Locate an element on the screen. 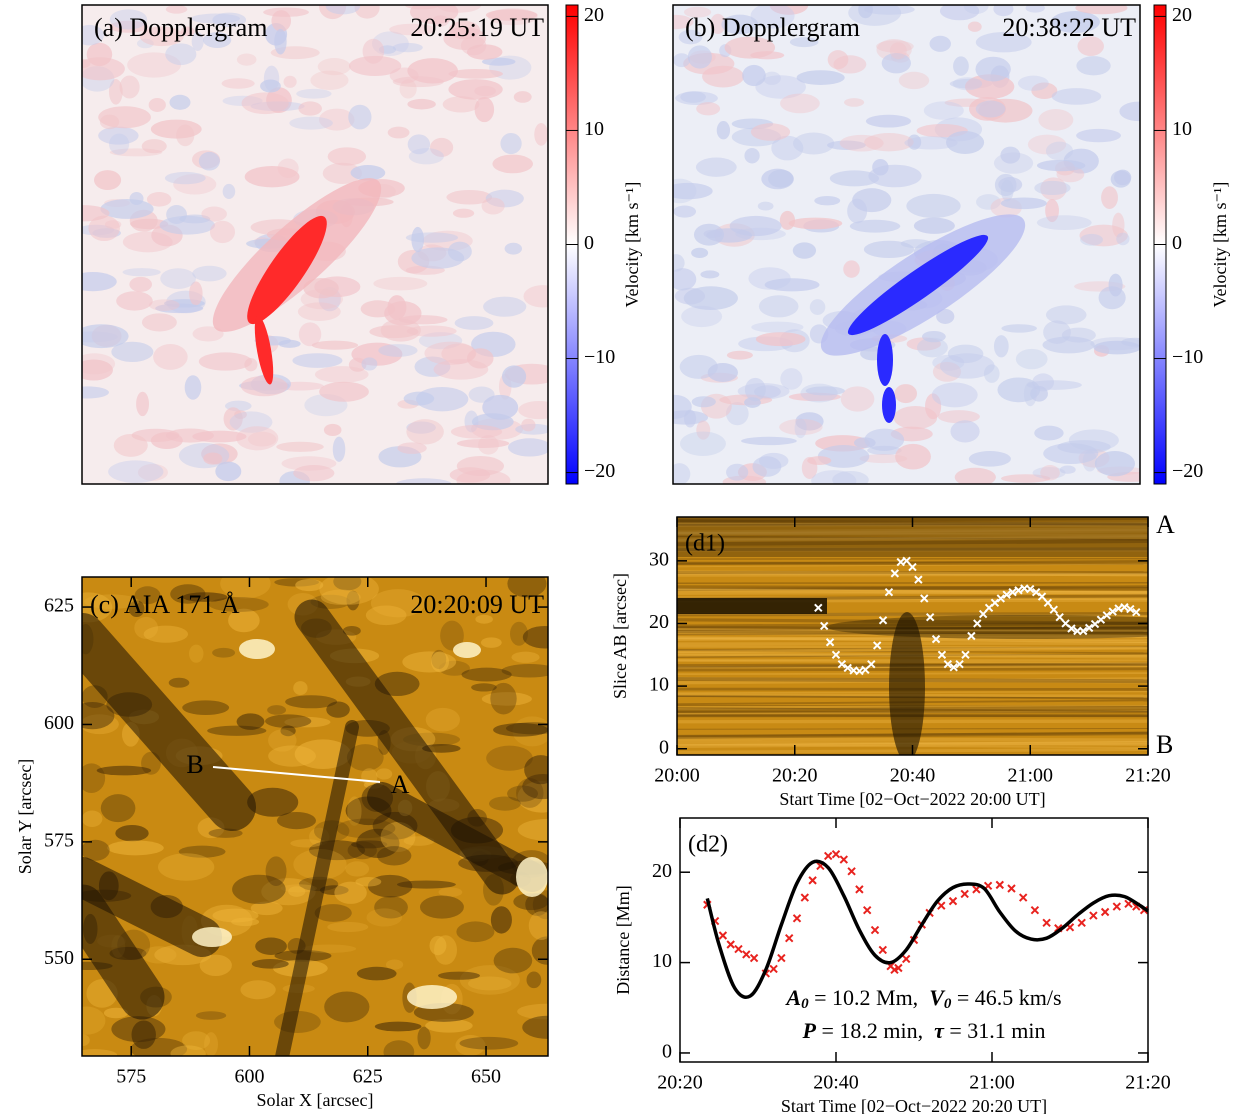 The height and width of the screenshot is (1114, 1247). colorbar-tick-label: −10 is located at coordinates (599, 357).